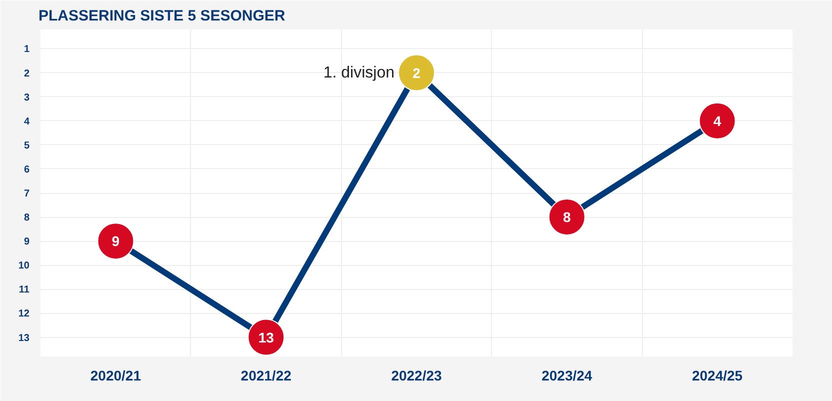 This screenshot has height=401, width=832. I want to click on chart-title: PLASSERING SISTE 5 SESONGER, so click(162, 16).